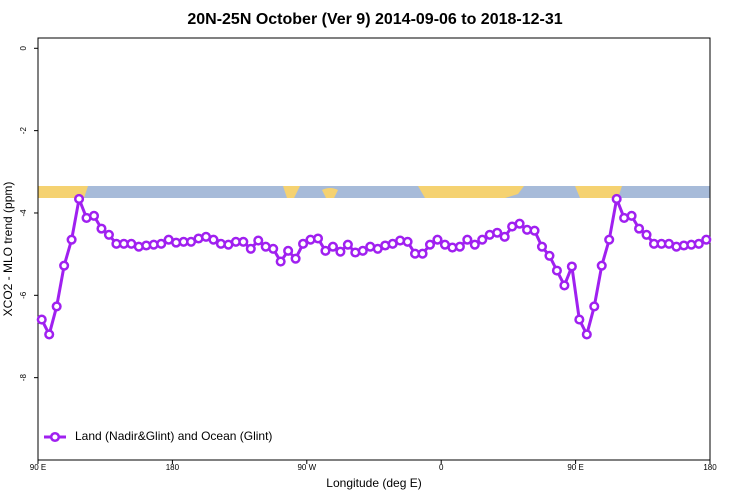  What do you see at coordinates (173, 436) in the screenshot?
I see `legend-label: Land (Nadir&Glint) and Ocean (Glint)` at bounding box center [173, 436].